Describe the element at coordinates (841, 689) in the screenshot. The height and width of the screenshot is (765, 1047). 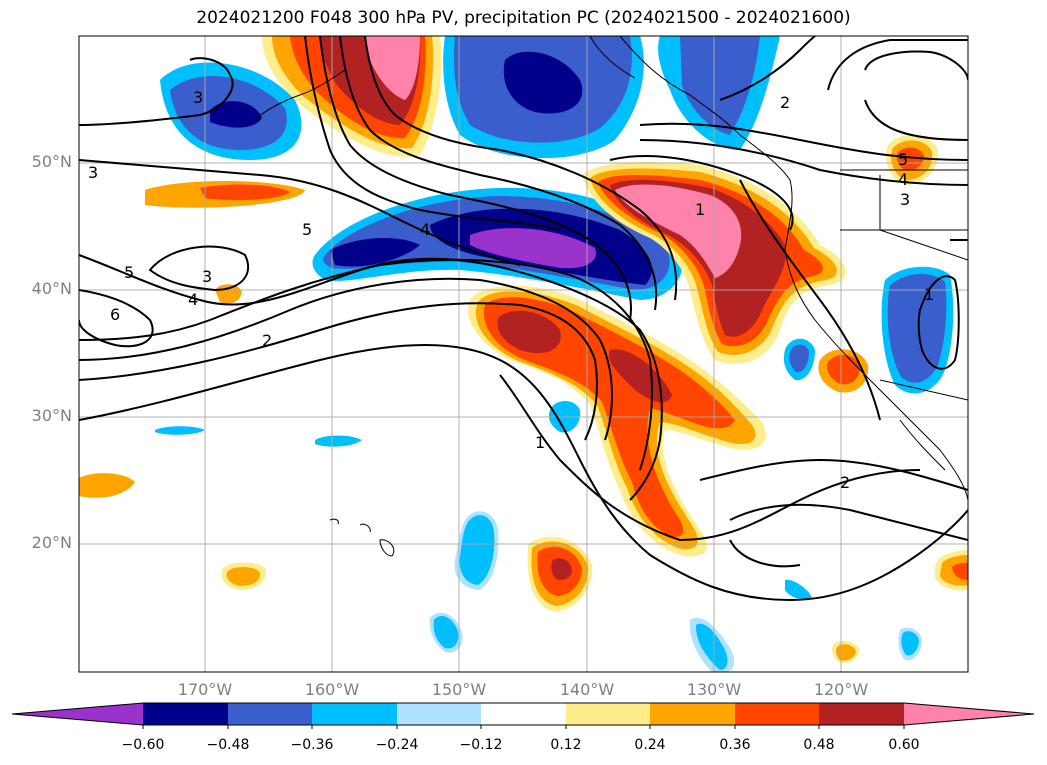
I see `lon-label: 120°W` at that location.